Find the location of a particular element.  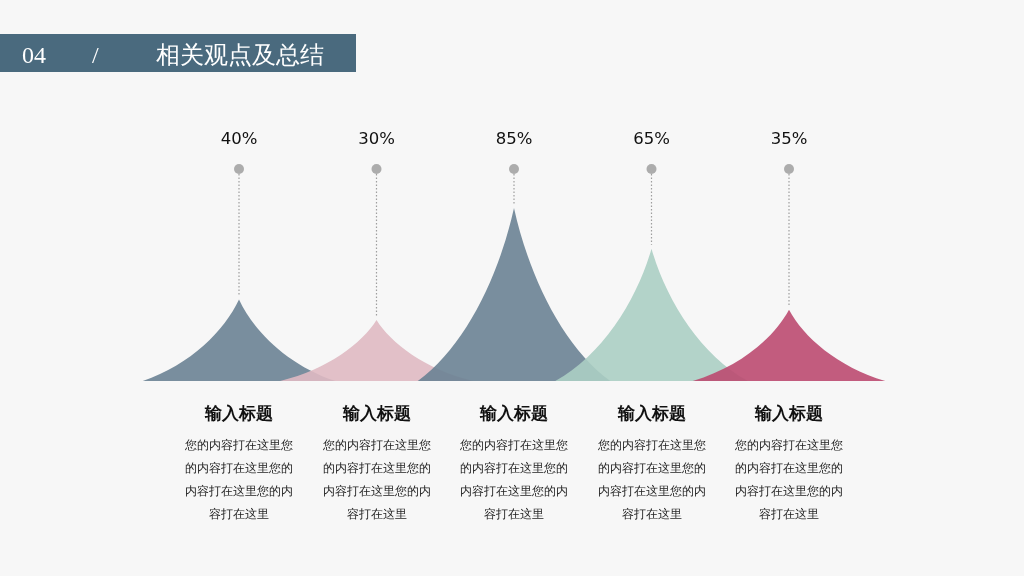

data-label: 35% is located at coordinates (789, 138).